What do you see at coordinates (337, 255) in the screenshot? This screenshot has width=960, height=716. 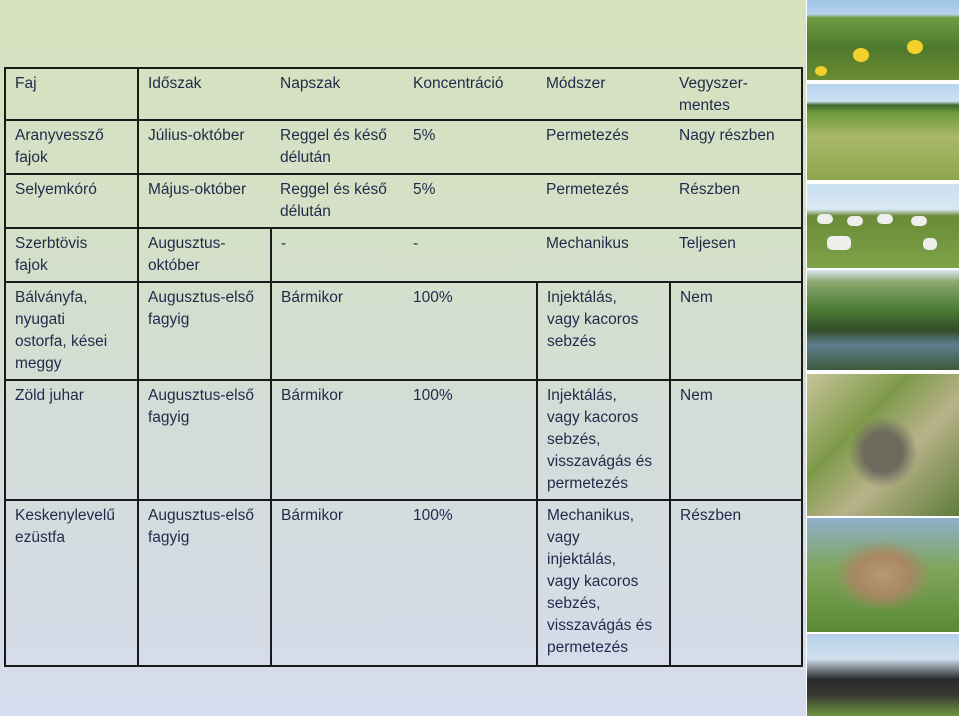 I see `cell-napszak: -` at bounding box center [337, 255].